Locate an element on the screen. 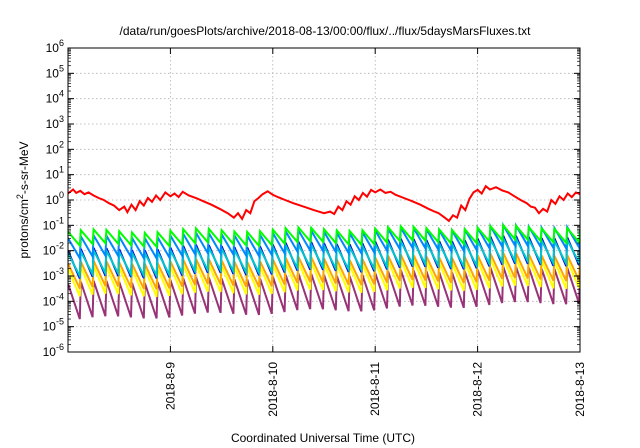  y-tick-label: 10² is located at coordinates (55, 147).